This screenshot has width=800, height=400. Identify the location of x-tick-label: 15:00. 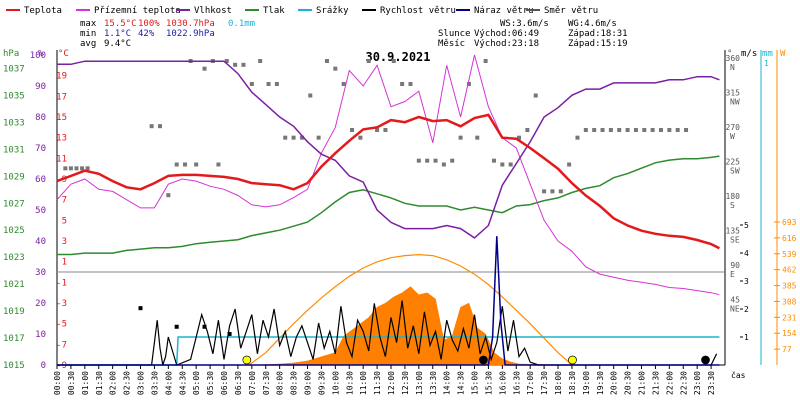
(475, 383).